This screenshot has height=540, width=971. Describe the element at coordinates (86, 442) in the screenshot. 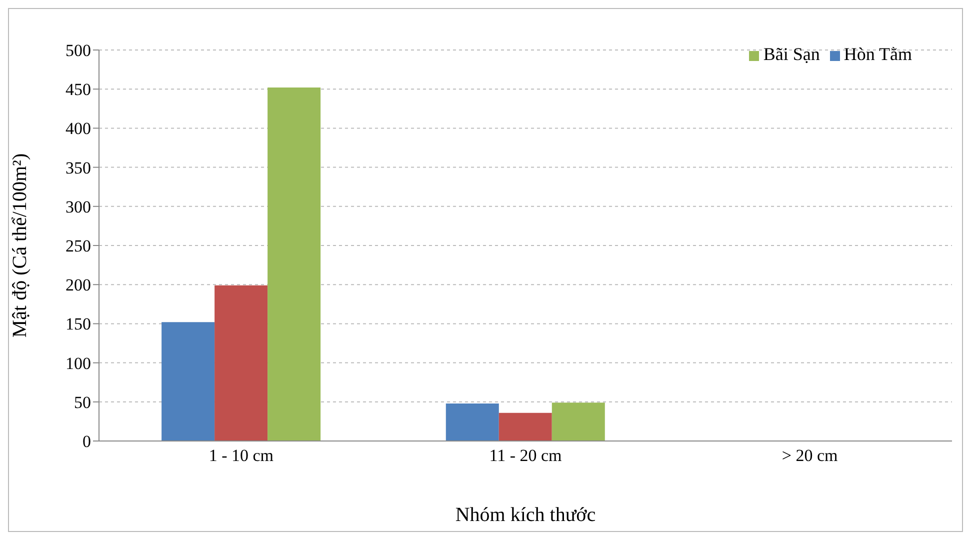

I see `y-tick-label: 0` at that location.